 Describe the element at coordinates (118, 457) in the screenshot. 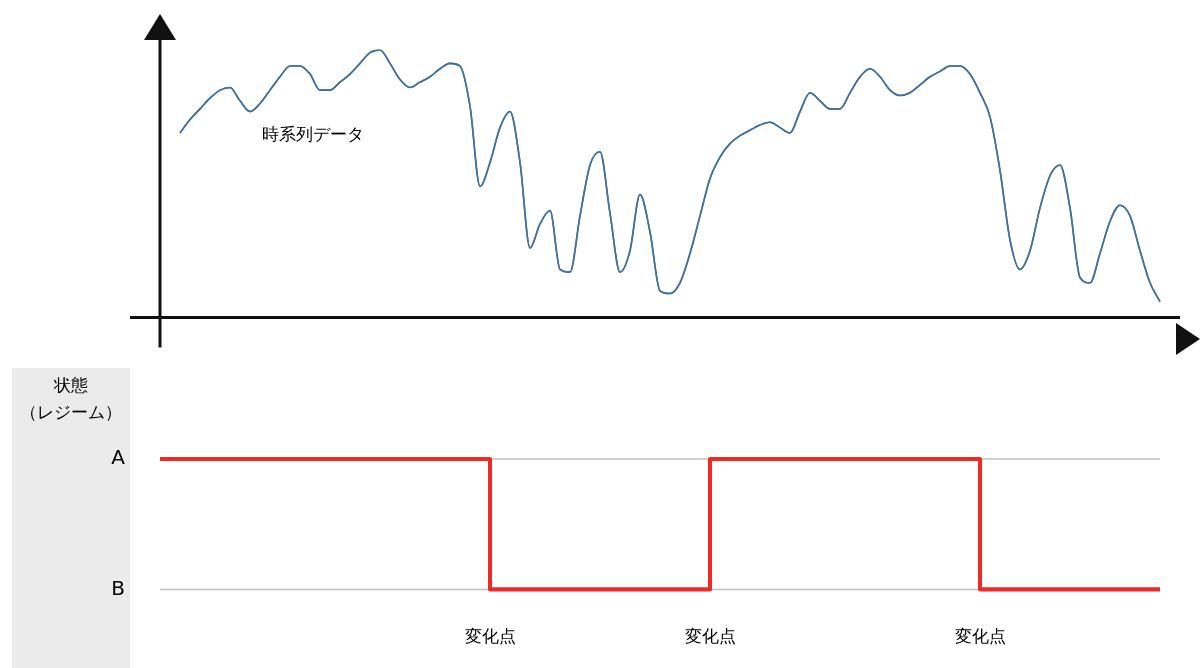

I see `ref-line-label: A` at that location.